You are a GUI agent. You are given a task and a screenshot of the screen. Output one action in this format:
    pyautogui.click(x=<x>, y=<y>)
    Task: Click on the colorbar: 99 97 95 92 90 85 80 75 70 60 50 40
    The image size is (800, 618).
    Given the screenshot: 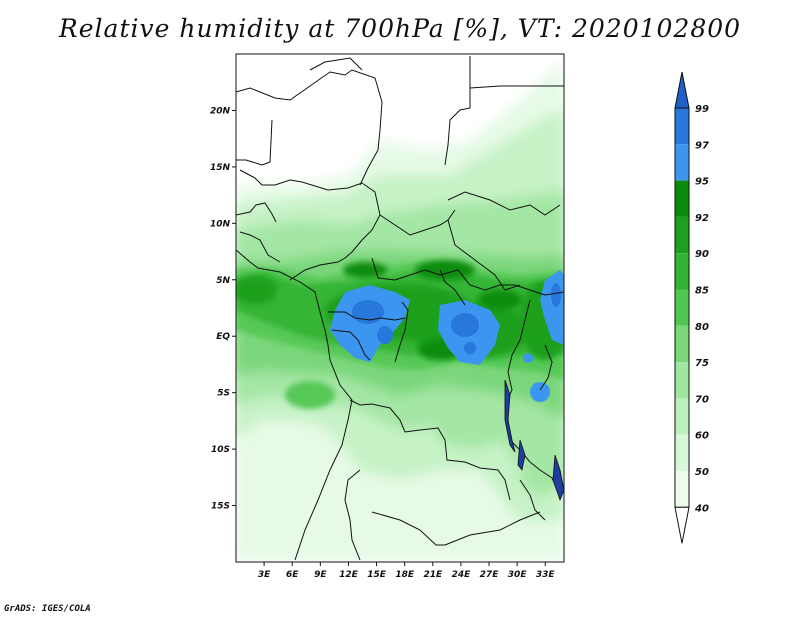 What is the action you would take?
    pyautogui.click(x=691, y=307)
    